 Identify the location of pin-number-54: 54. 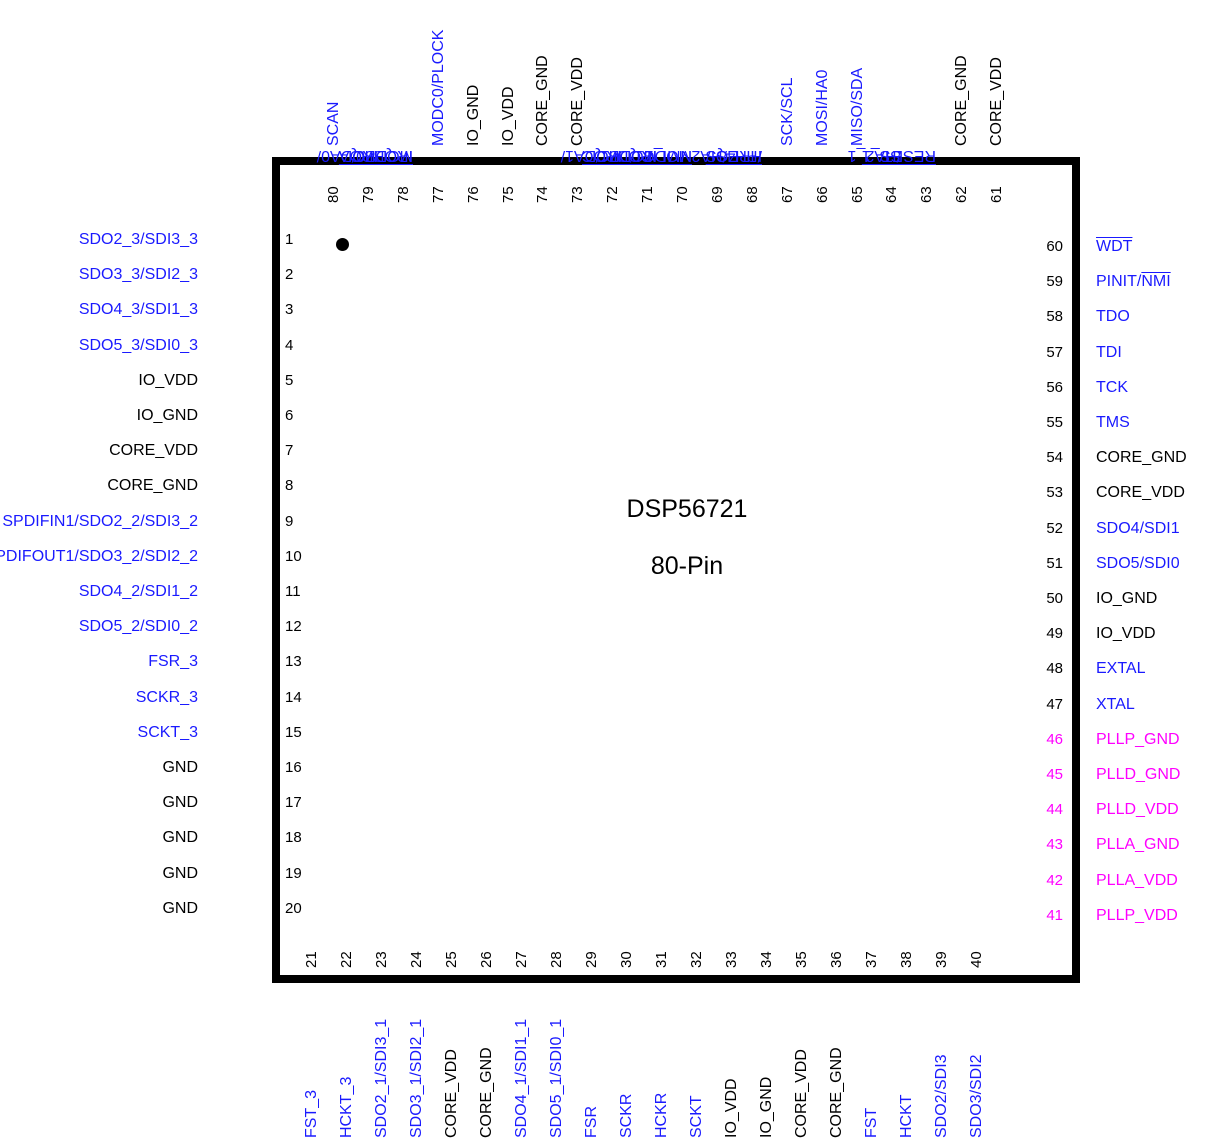
(1054, 458).